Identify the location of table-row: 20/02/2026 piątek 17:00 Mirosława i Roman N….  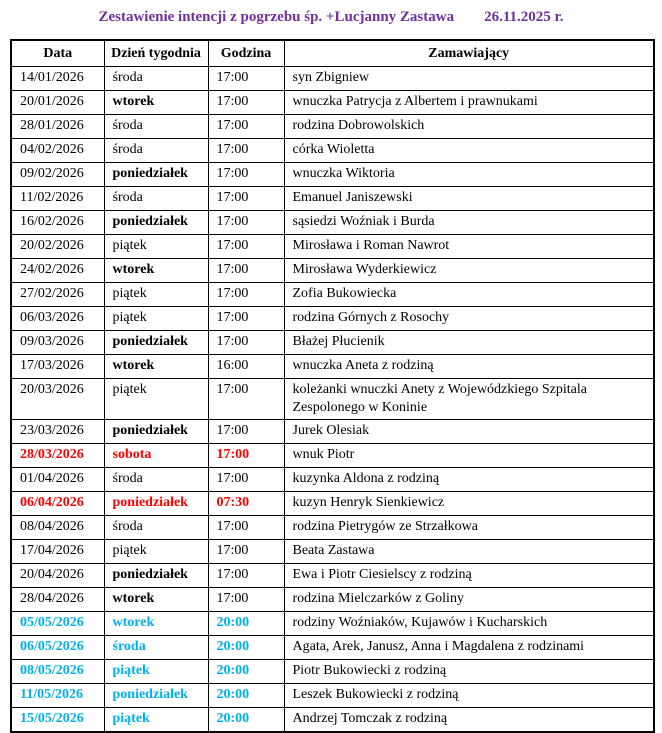
(332, 246).